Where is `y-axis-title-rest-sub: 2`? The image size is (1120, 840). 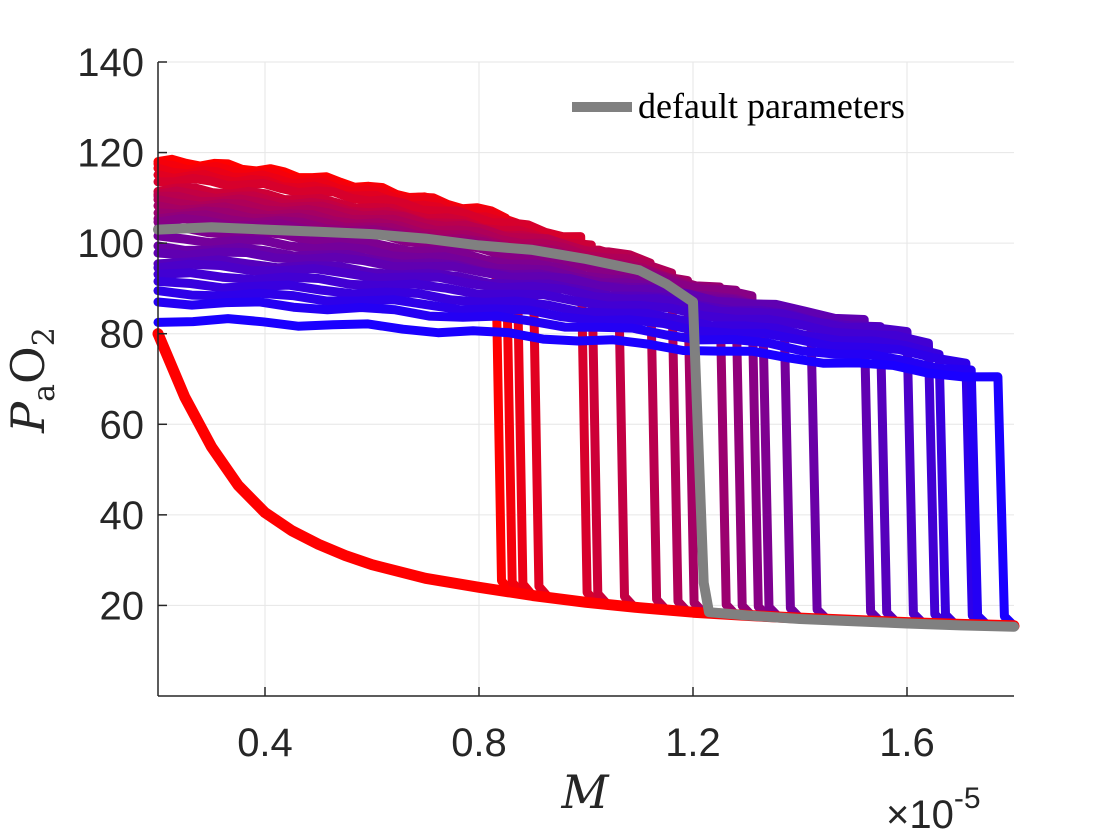
y-axis-title-rest-sub: 2 is located at coordinates (44, 336).